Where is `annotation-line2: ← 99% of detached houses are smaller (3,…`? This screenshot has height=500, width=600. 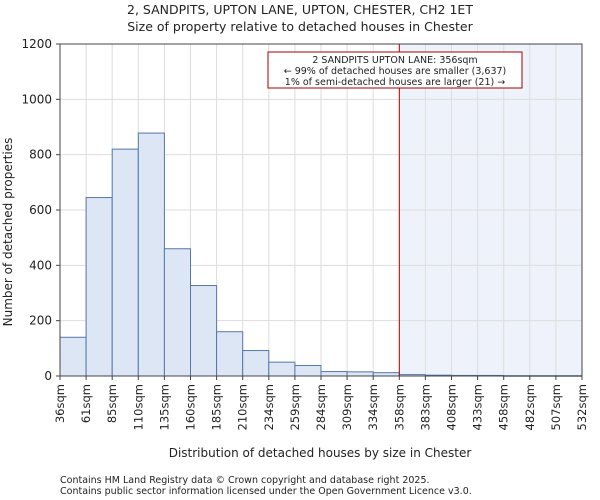
annotation-line2: ← 99% of detached houses are smaller (3,… is located at coordinates (395, 71).